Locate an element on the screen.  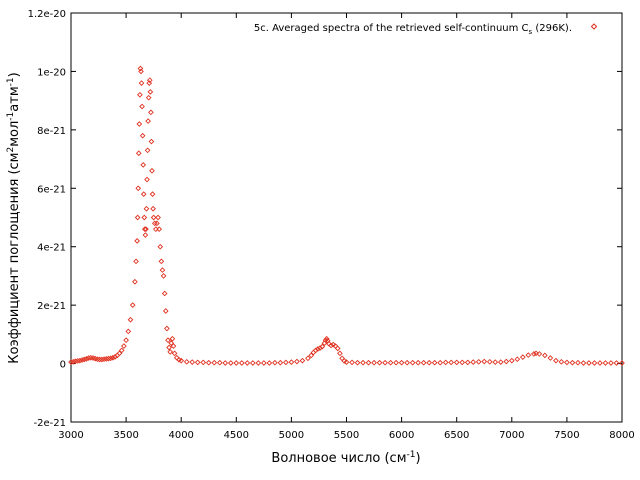
x-tick-label: 7000 is located at coordinates (511, 435).